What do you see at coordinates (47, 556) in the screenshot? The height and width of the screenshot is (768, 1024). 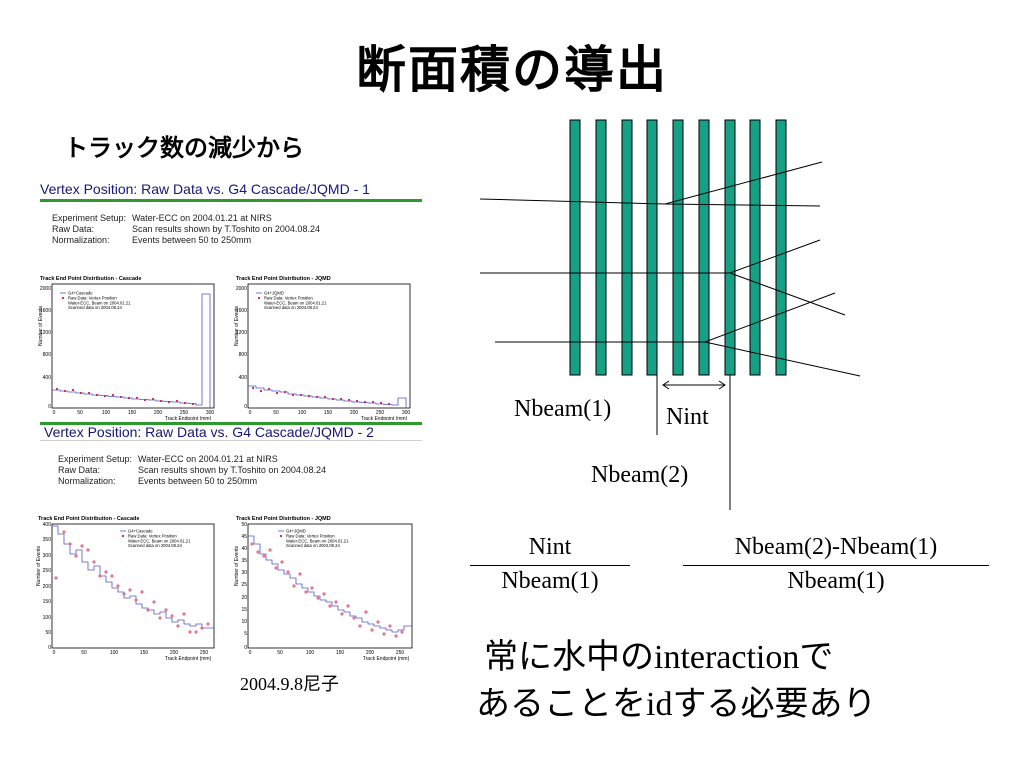 I see `y-tick: 300` at bounding box center [47, 556].